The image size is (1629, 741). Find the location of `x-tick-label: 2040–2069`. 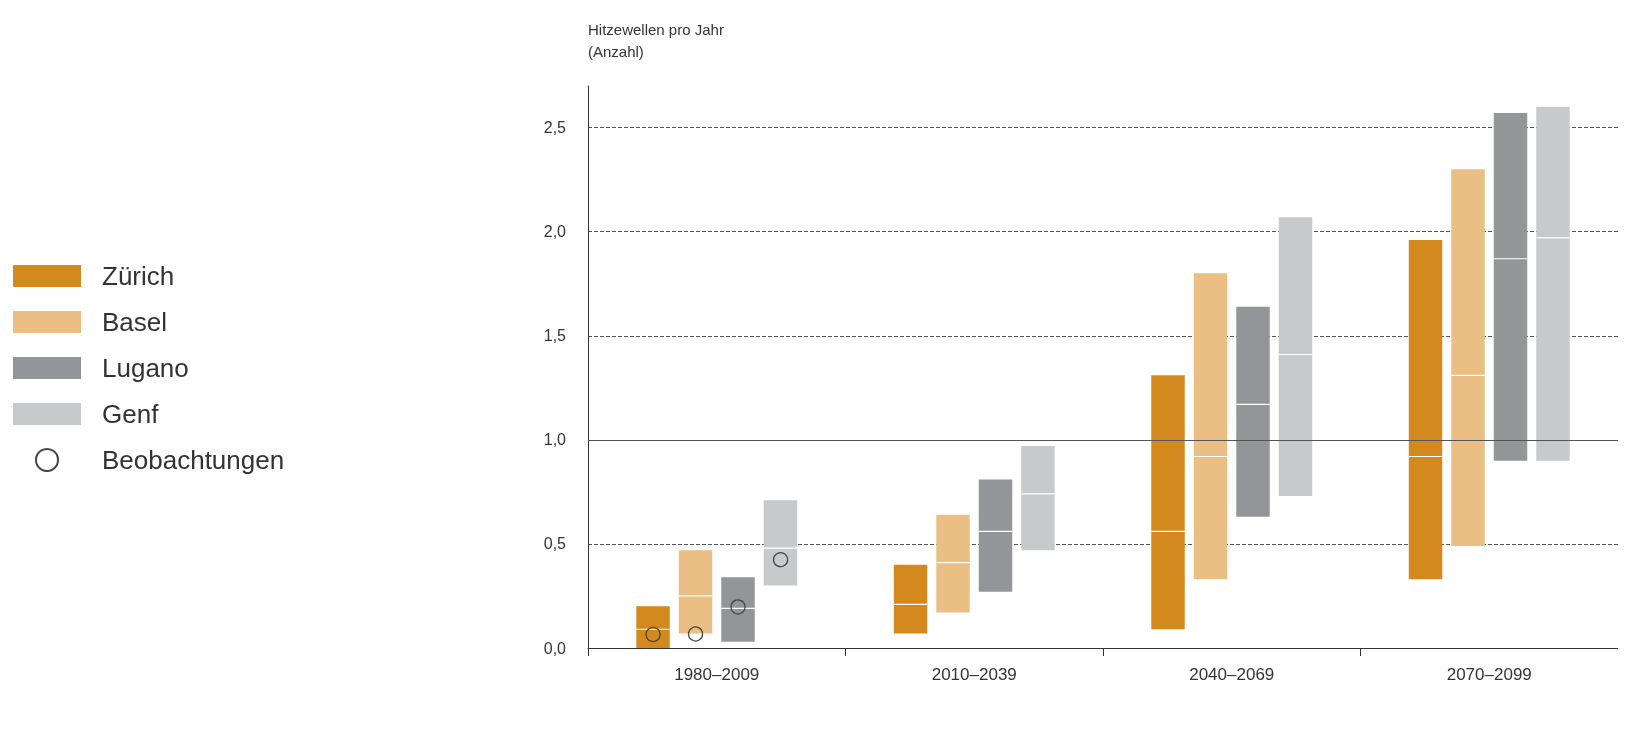

x-tick-label: 2040–2069 is located at coordinates (1232, 674).